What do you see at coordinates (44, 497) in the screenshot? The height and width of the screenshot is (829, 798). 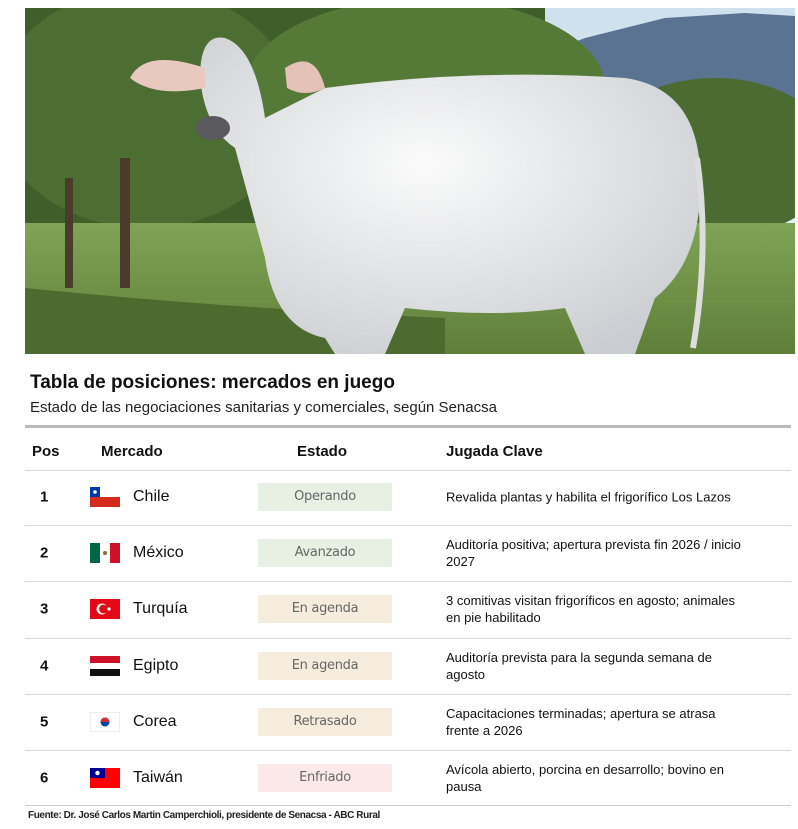 I see `position: 1` at bounding box center [44, 497].